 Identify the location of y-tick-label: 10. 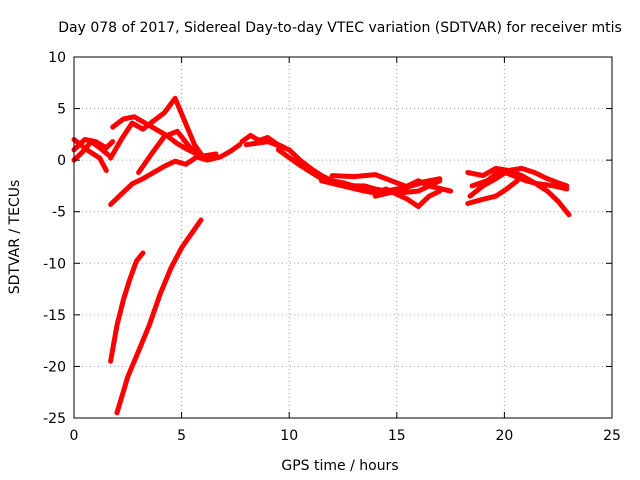
(57, 58).